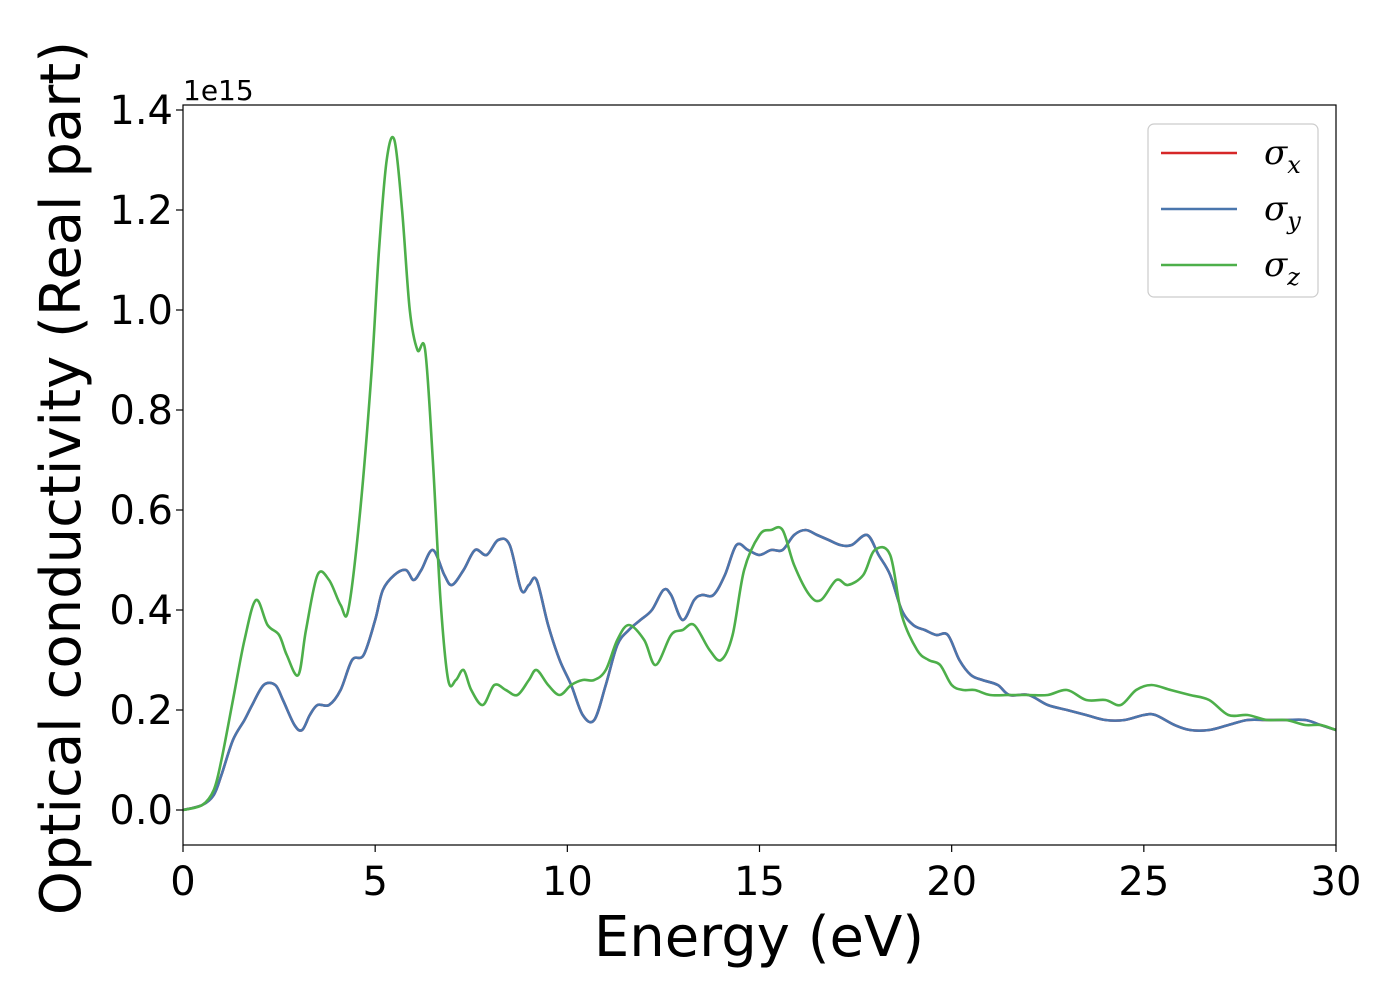 Image resolution: width=1400 pixels, height=1000 pixels. Describe the element at coordinates (567, 882) in the screenshot. I see `x-tick-label: 10` at that location.